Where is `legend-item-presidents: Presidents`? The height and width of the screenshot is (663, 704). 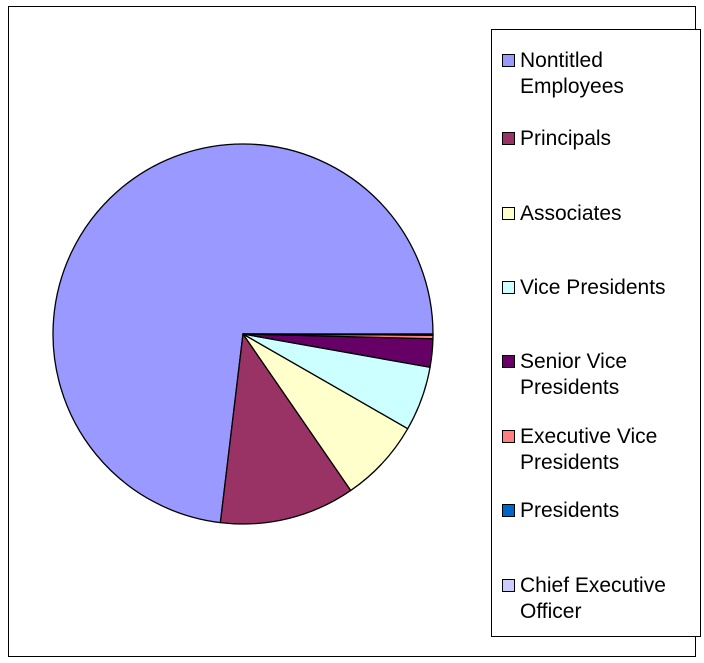
legend-item-presidents: Presidents is located at coordinates (601, 511).